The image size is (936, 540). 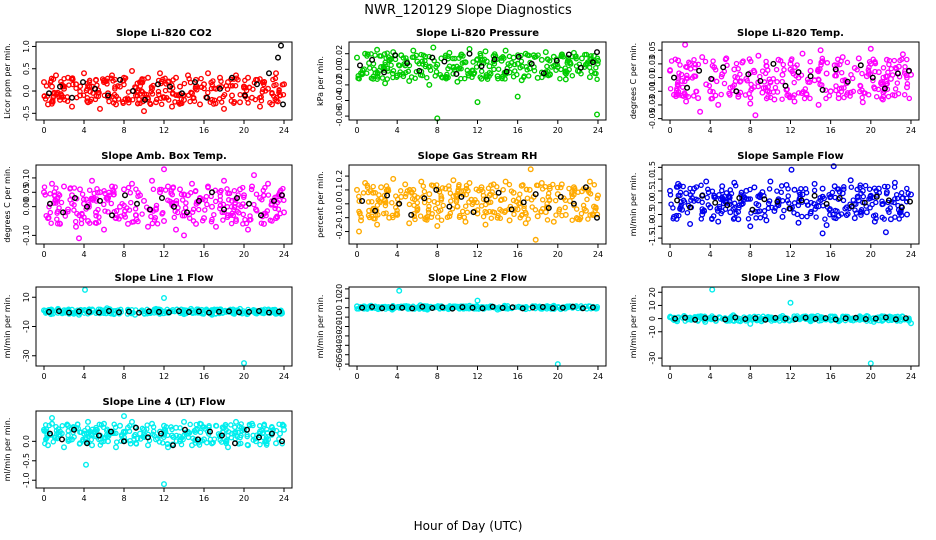 What do you see at coordinates (339, 54) in the screenshot?
I see `y-tick-label: 0.02` at bounding box center [339, 54].